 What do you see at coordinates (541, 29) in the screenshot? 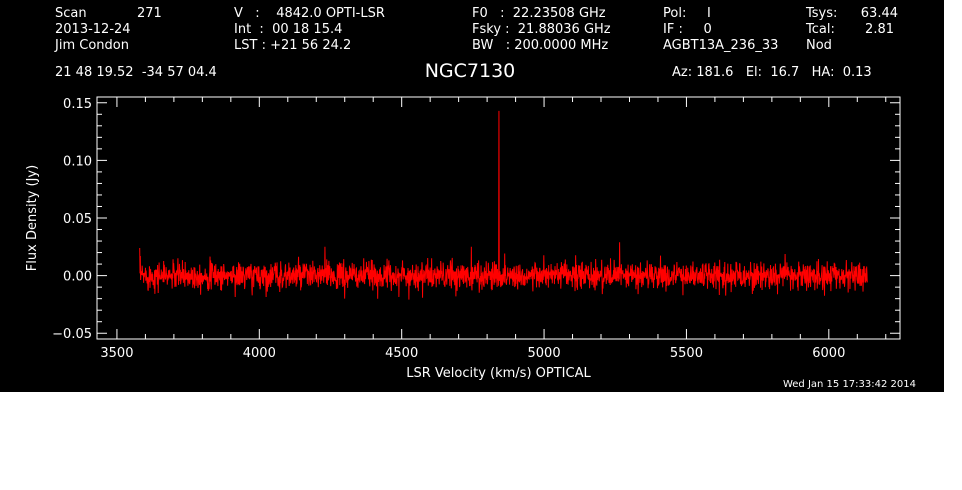
I see `sky-frequency: Fsky : 21.88036 GHz` at bounding box center [541, 29].